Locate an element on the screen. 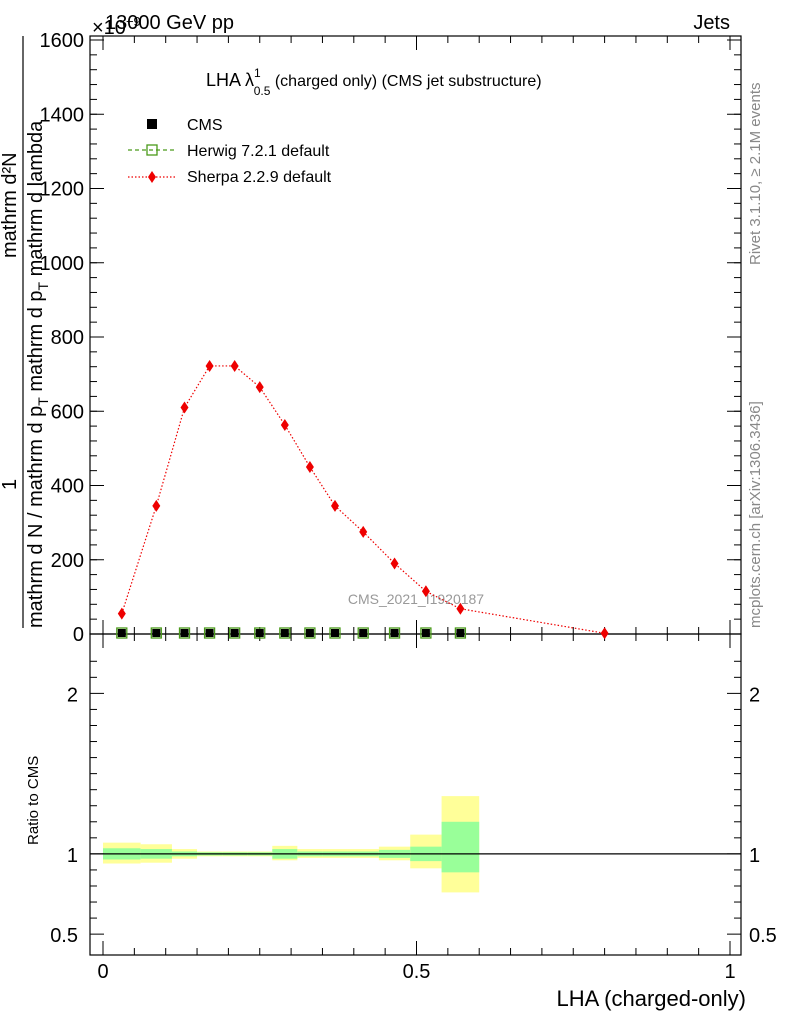  legend-entry-herwig: Herwig 7.2.1 default is located at coordinates (229, 151).